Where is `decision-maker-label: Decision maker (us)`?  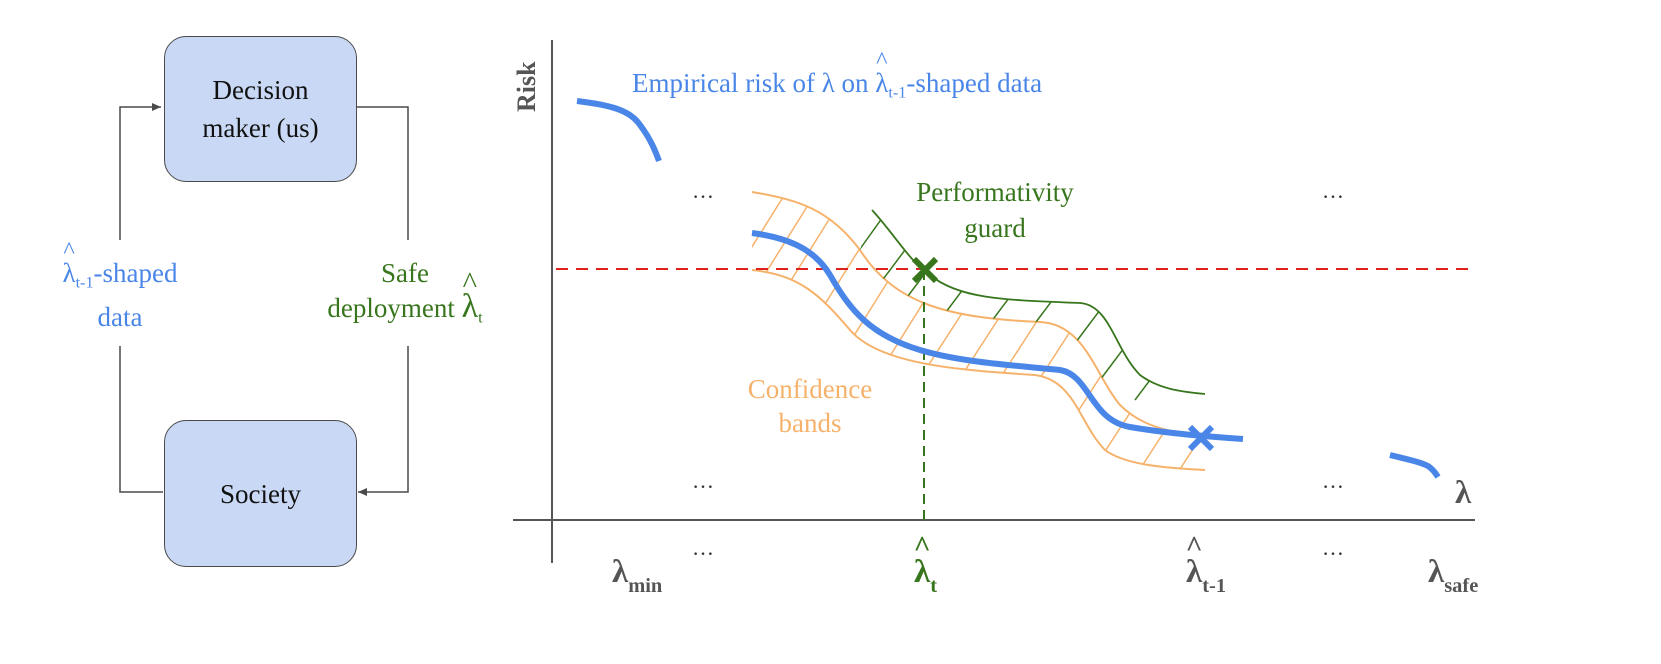 decision-maker-label: Decision maker (us) is located at coordinates (260, 109).